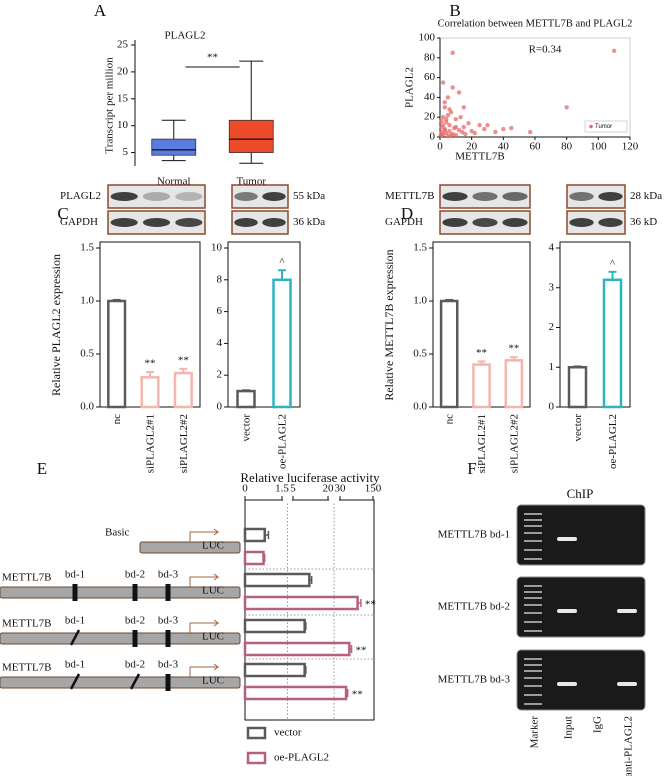 This screenshot has width=669, height=776. What do you see at coordinates (220, 343) in the screenshot?
I see `y-tick-label: 4` at bounding box center [220, 343].